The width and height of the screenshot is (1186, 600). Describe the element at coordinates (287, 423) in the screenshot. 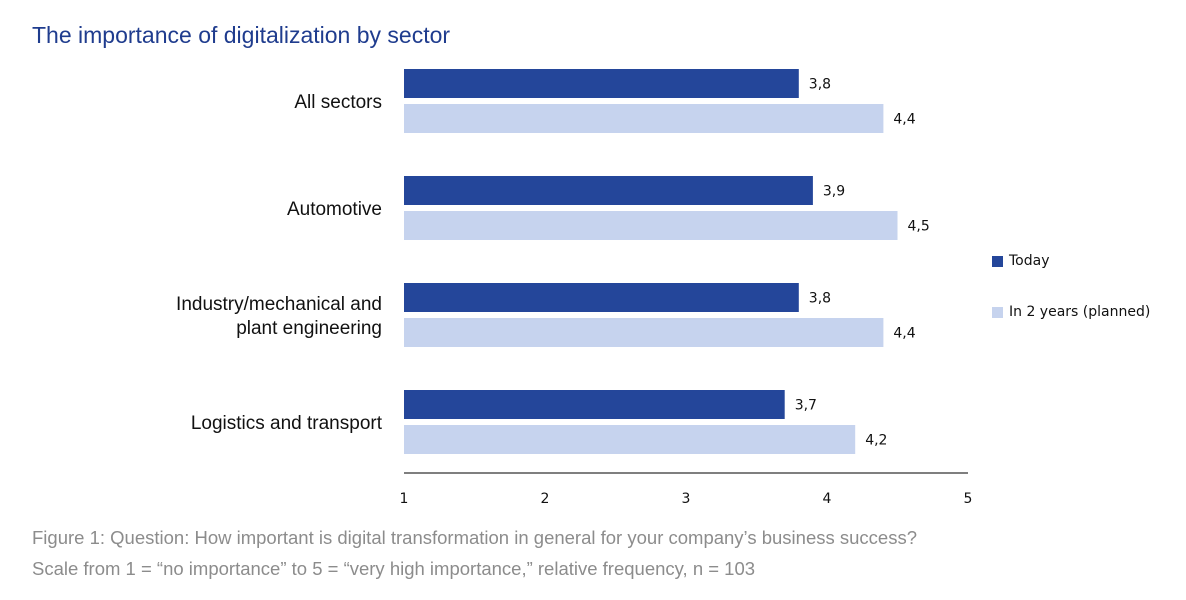

I see `category-label-3: Logistics and transport` at that location.